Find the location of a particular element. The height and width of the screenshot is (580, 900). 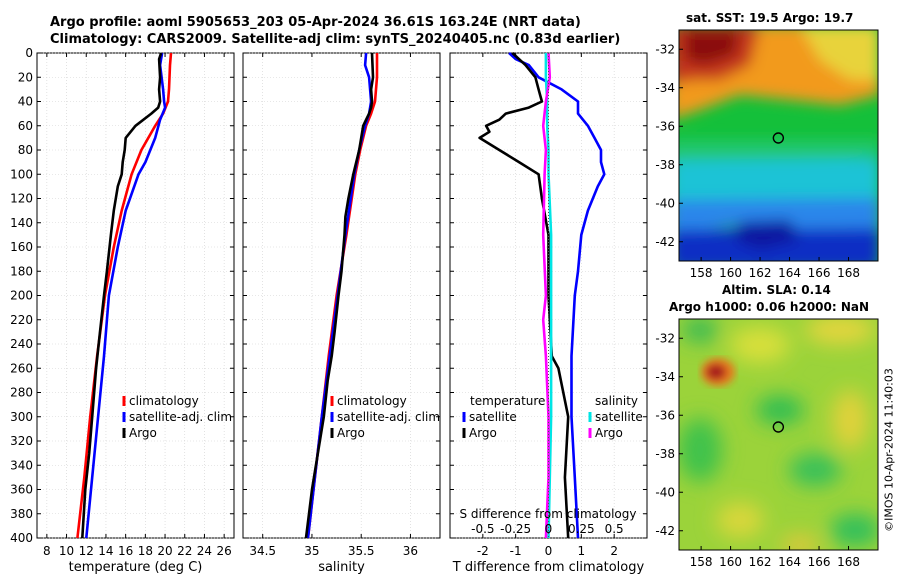

diff-legend-salinity-heading: salinity is located at coordinates (616, 401).